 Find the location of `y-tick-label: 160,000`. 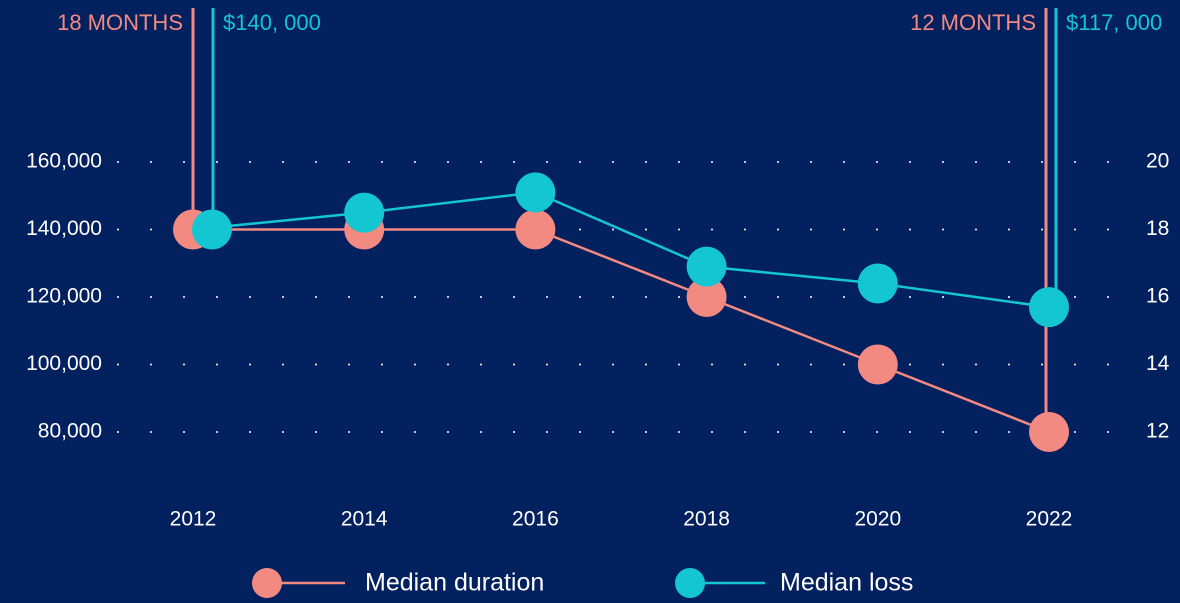

y-tick-label: 160,000 is located at coordinates (64, 161).